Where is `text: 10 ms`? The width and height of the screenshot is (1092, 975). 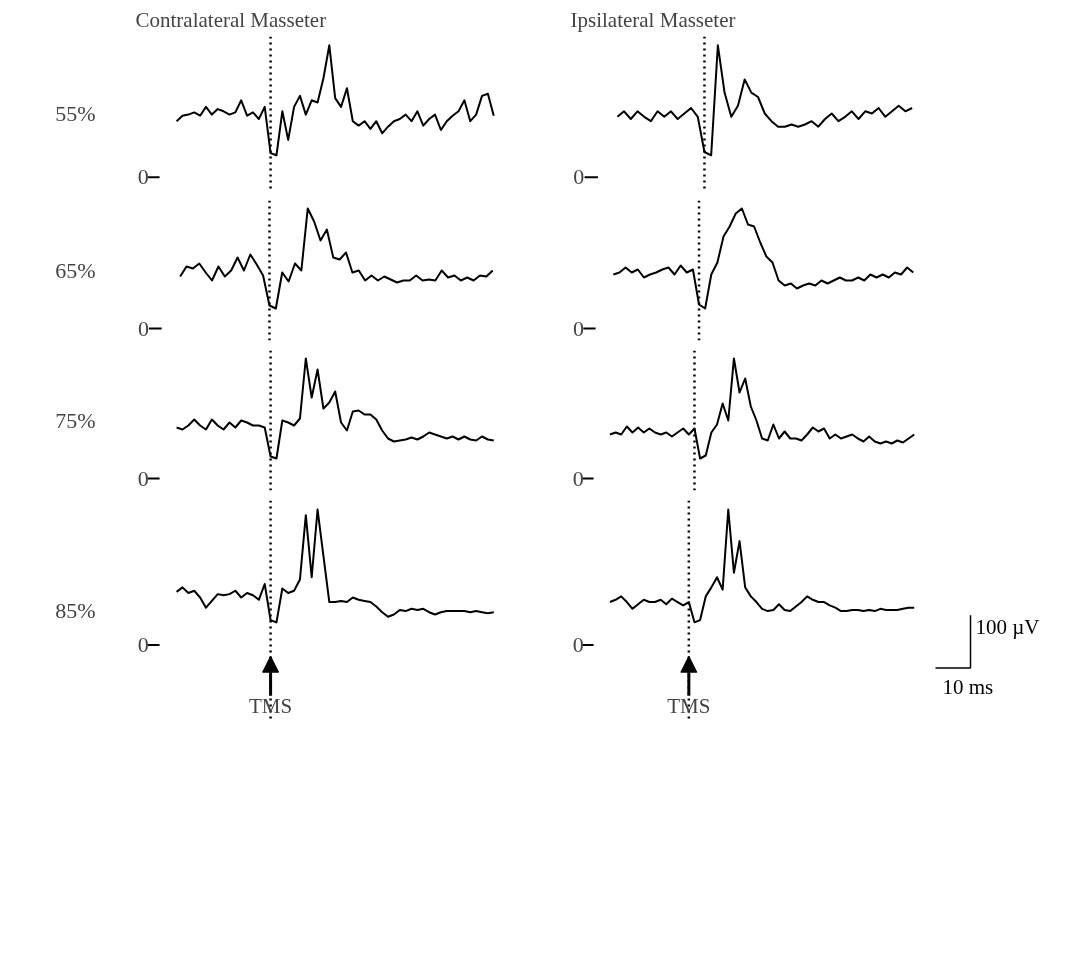
text: 10 ms is located at coordinates (968, 686).